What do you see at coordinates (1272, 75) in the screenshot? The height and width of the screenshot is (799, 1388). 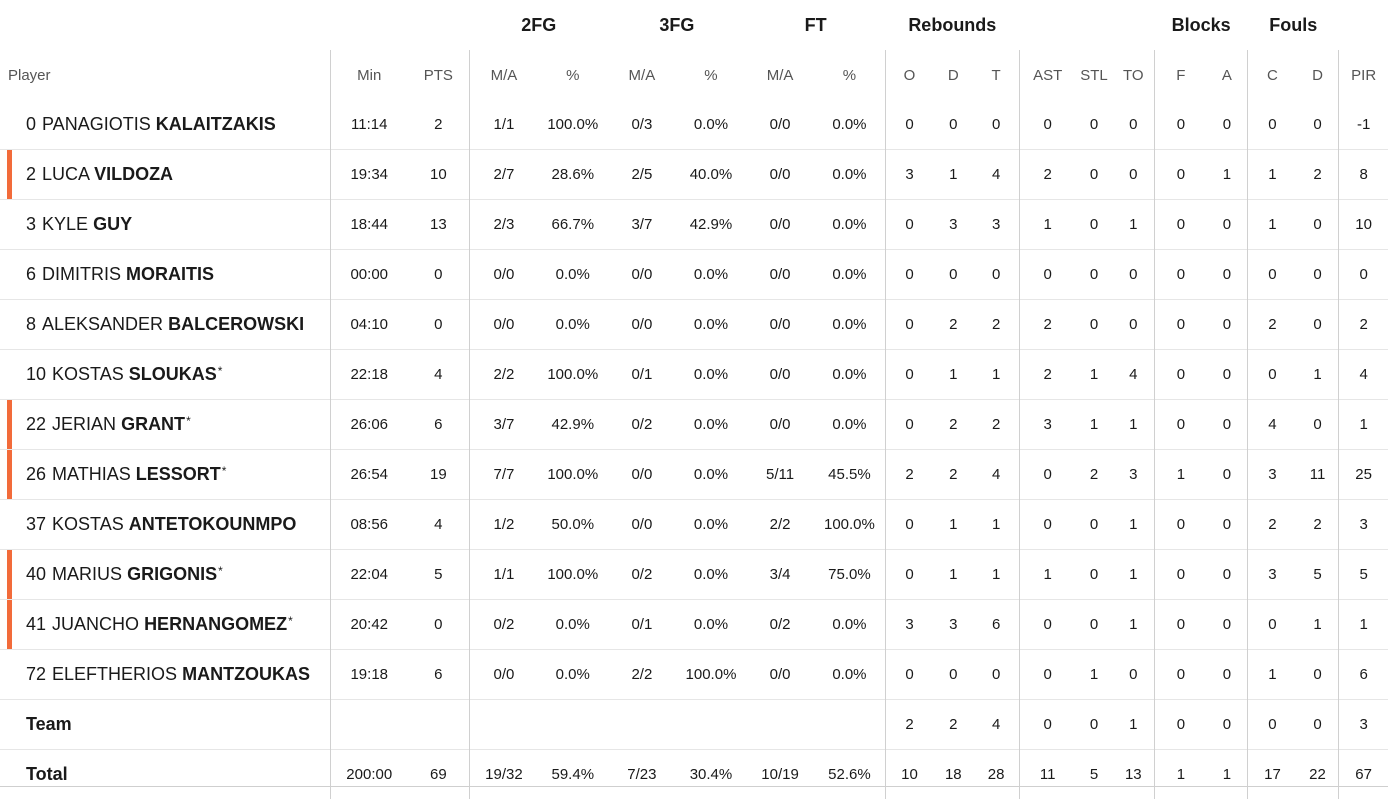 I see `column-header-foul-c: C` at bounding box center [1272, 75].